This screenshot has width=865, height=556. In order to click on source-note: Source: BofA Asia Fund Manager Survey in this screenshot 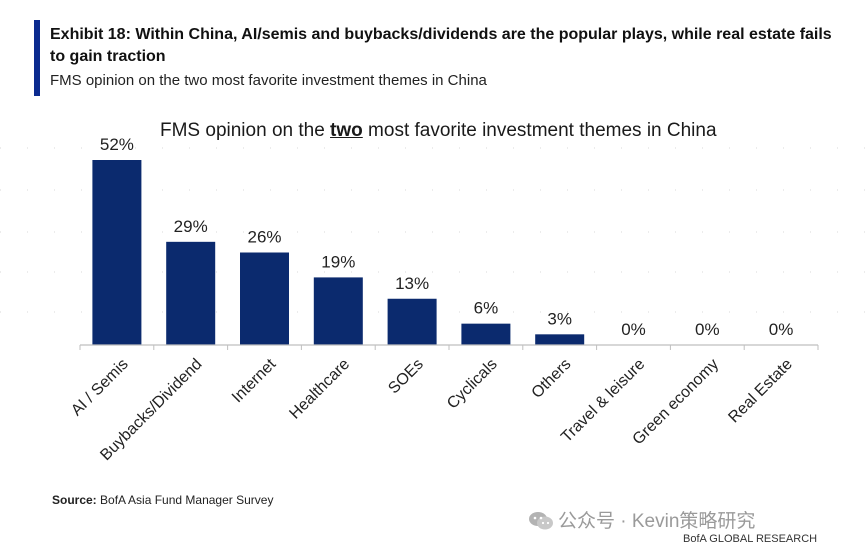, I will do `click(162, 500)`.